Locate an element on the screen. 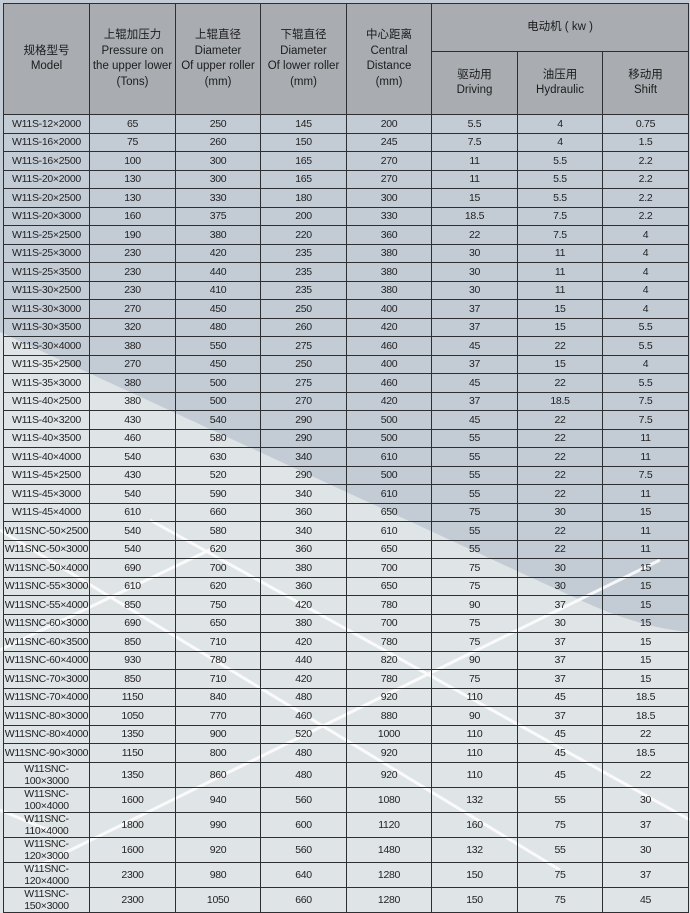 This screenshot has height=913, width=690. header-hydraulic-zh: 油压用 is located at coordinates (560, 74).